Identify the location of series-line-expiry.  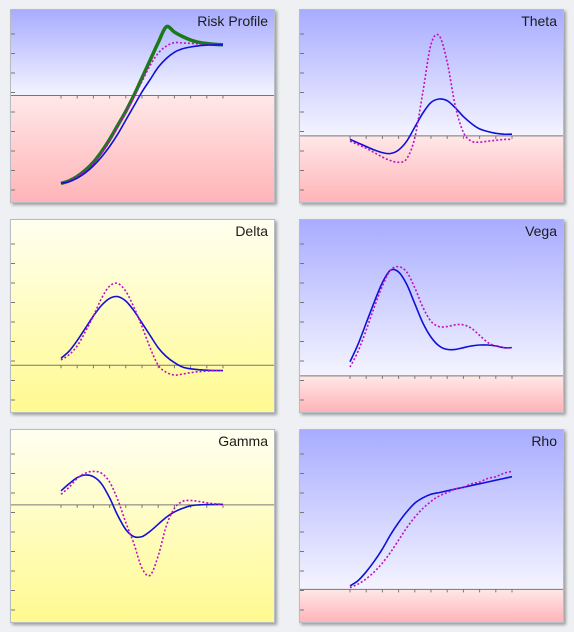
(142, 105).